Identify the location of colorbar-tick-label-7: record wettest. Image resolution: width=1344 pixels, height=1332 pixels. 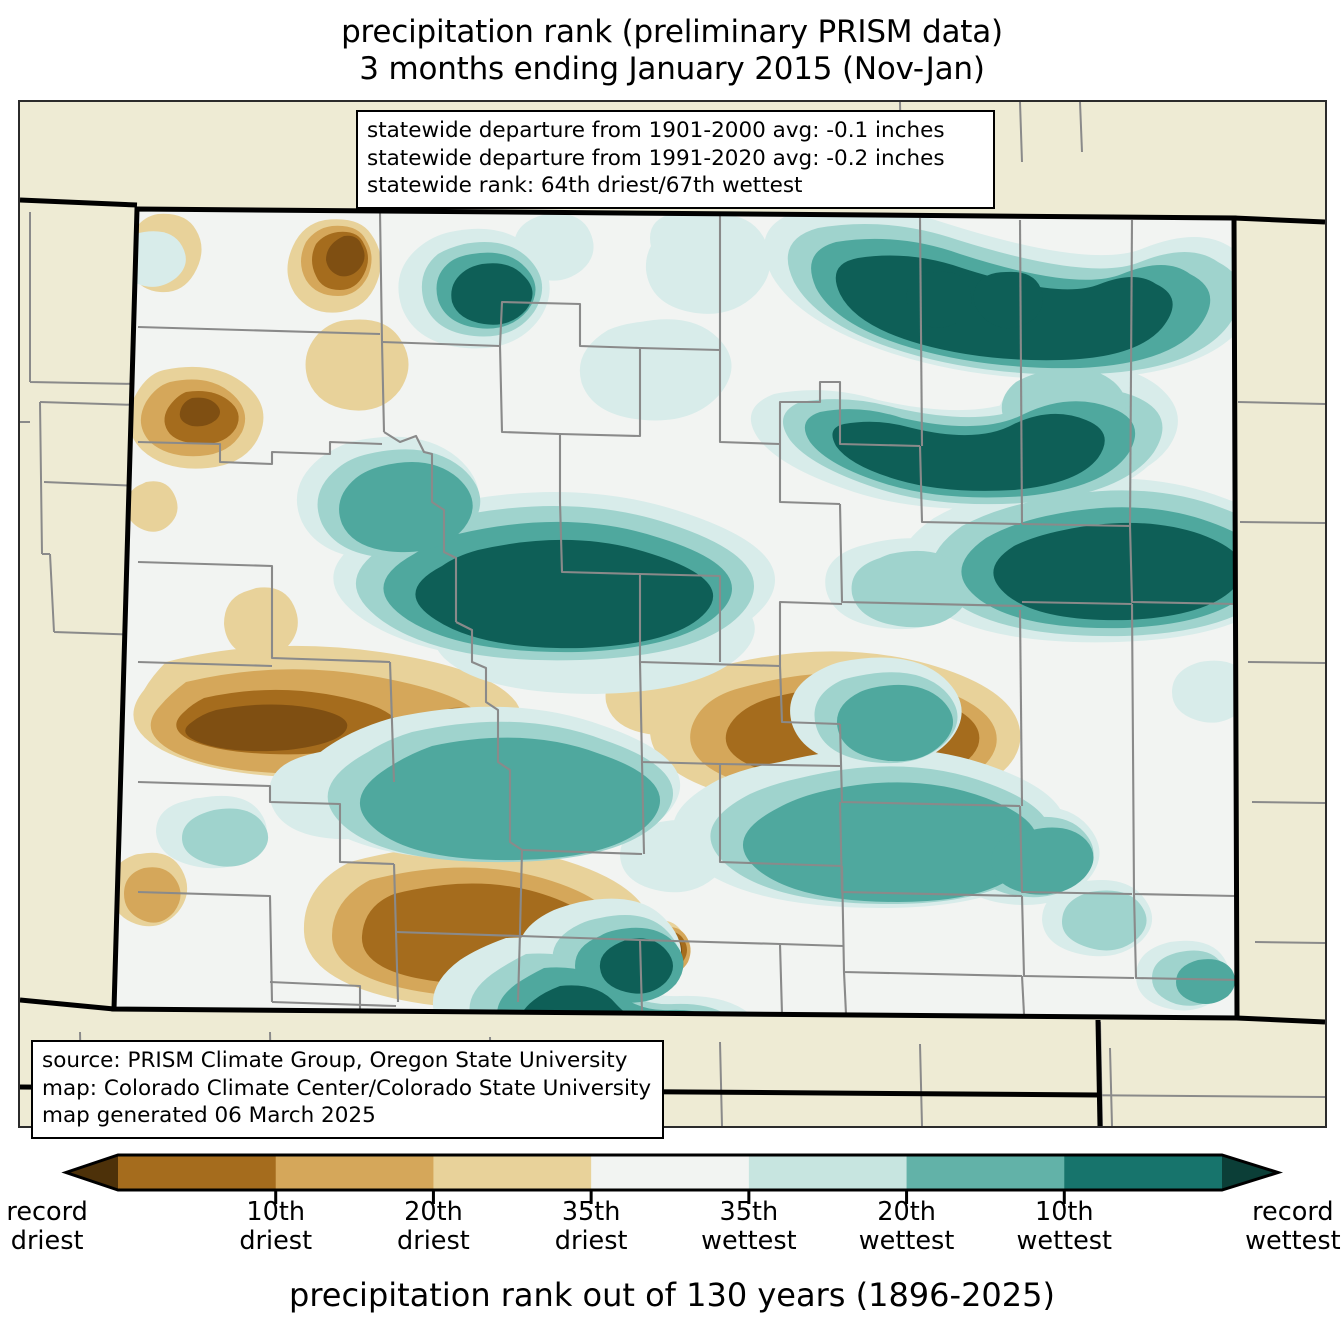
(1293, 1227).